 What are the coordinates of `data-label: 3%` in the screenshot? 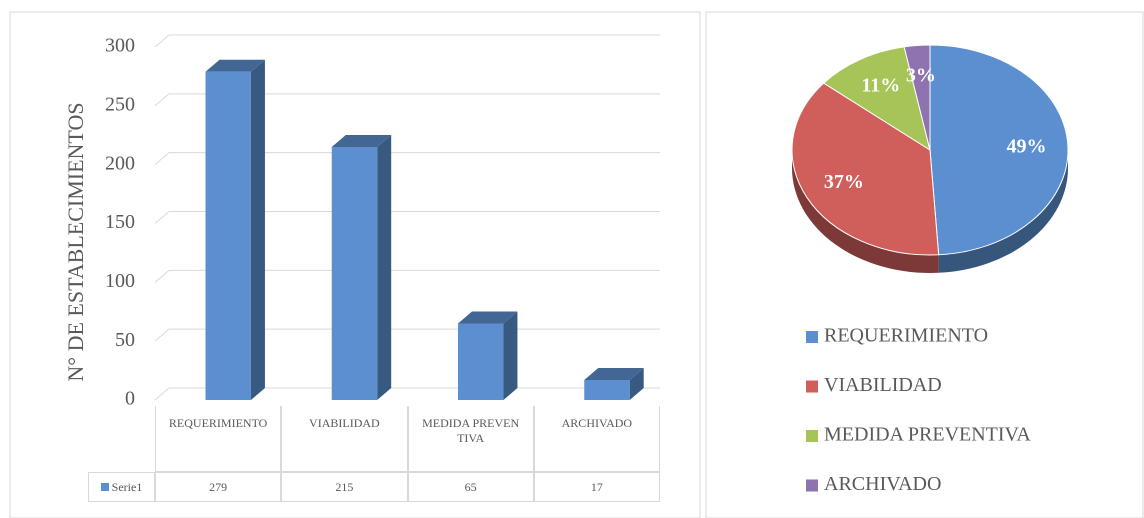 It's located at (921, 75).